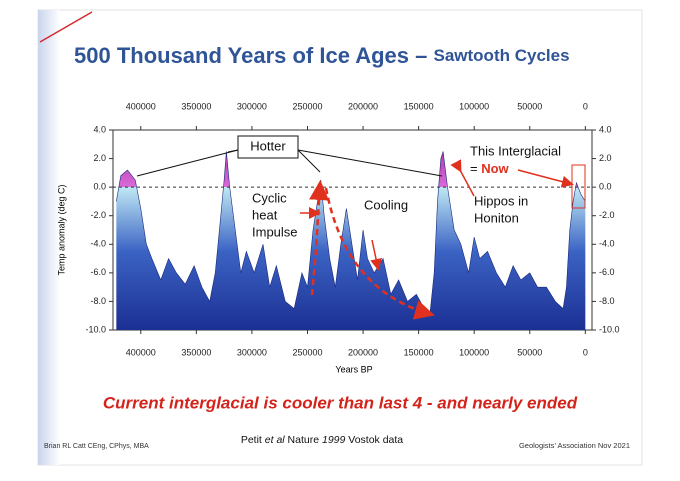  Describe the element at coordinates (61, 229) in the screenshot. I see `y-axis-title: Temp anomaly (deg C)` at that location.